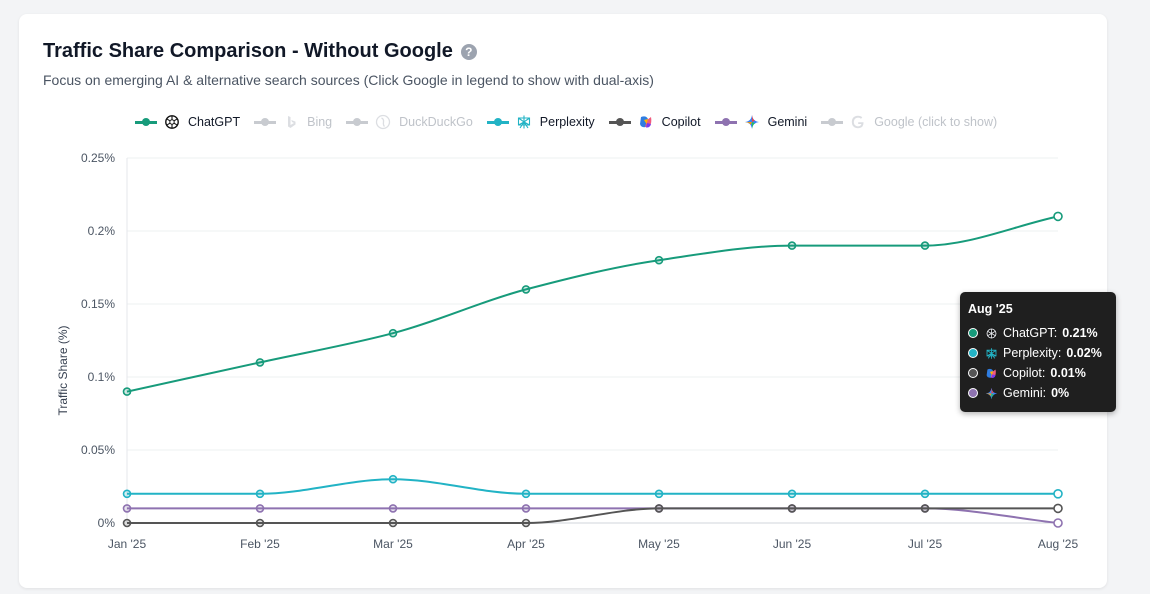 This screenshot has width=1150, height=594. What do you see at coordinates (681, 122) in the screenshot?
I see `legend-label: Copilot` at bounding box center [681, 122].